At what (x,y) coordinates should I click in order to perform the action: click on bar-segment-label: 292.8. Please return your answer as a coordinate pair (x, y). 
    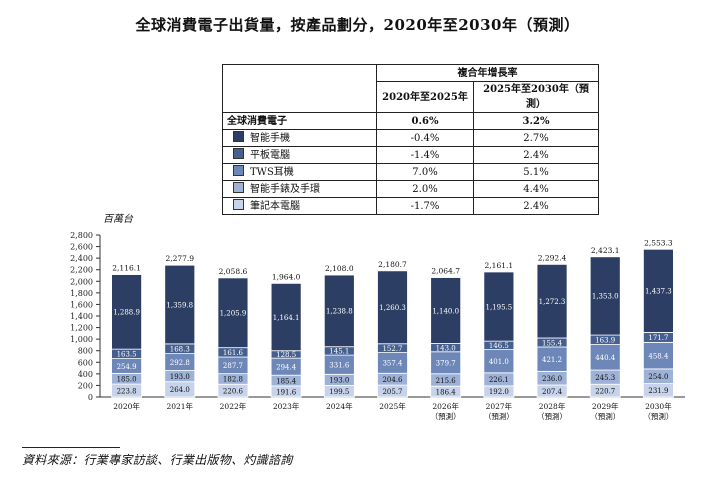
    Looking at the image, I should click on (180, 363).